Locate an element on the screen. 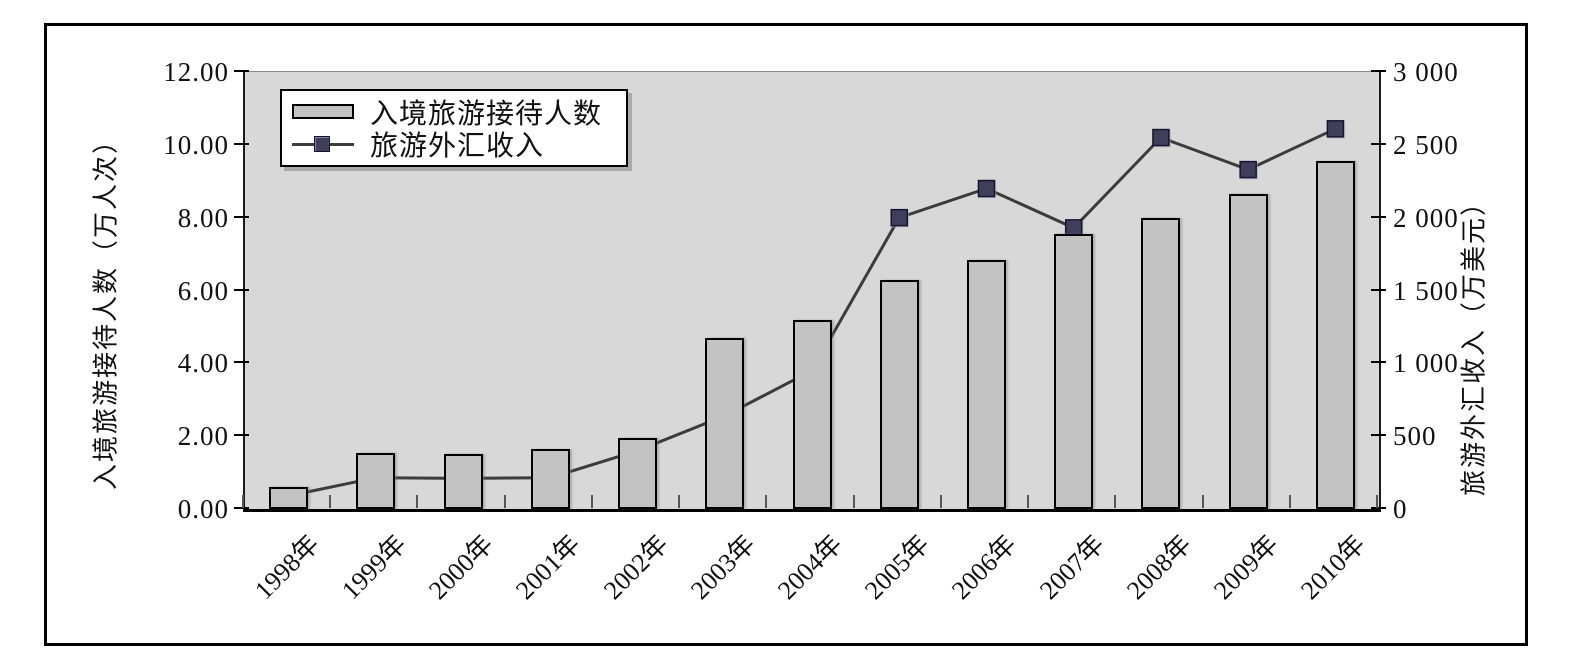 This screenshot has width=1583, height=672. bar-2001年 is located at coordinates (550, 478).